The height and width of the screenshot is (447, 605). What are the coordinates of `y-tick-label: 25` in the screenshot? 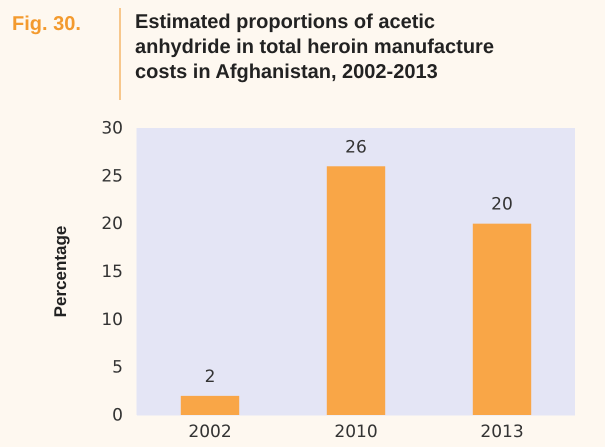 It's located at (112, 176).